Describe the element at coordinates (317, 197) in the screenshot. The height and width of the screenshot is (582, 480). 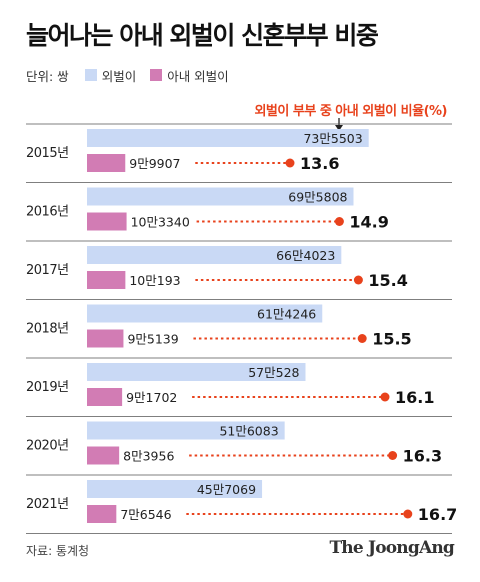
I see `single-income-value-label: 69만5808` at that location.